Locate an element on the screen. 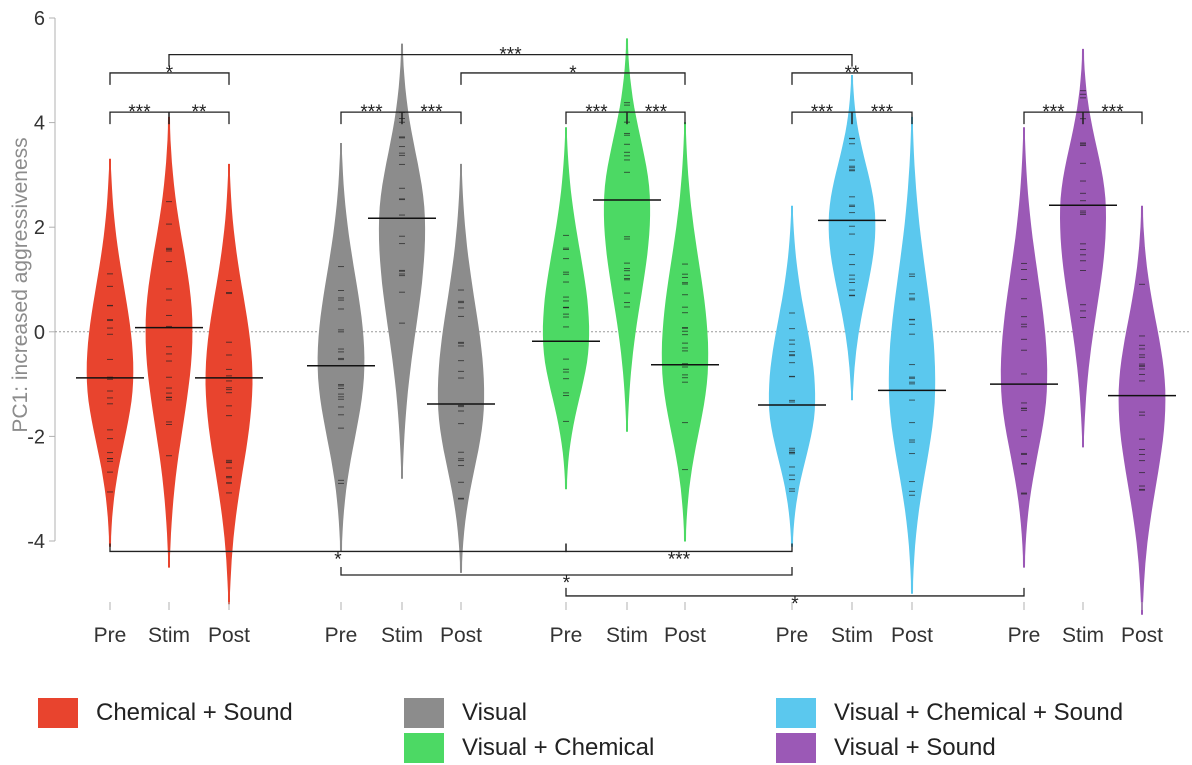  violin-2-post is located at coordinates (685, 332).